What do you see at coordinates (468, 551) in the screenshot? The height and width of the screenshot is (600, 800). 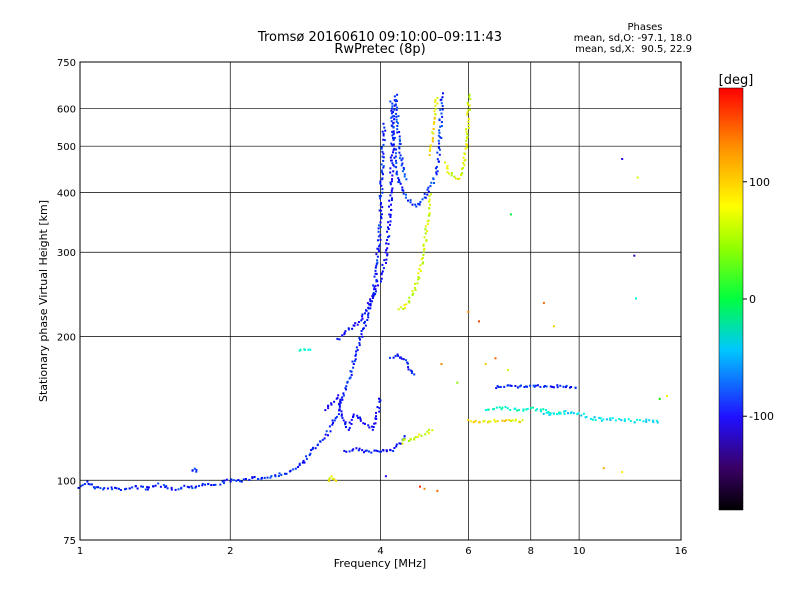 I see `x-tick-label: 6` at bounding box center [468, 551].